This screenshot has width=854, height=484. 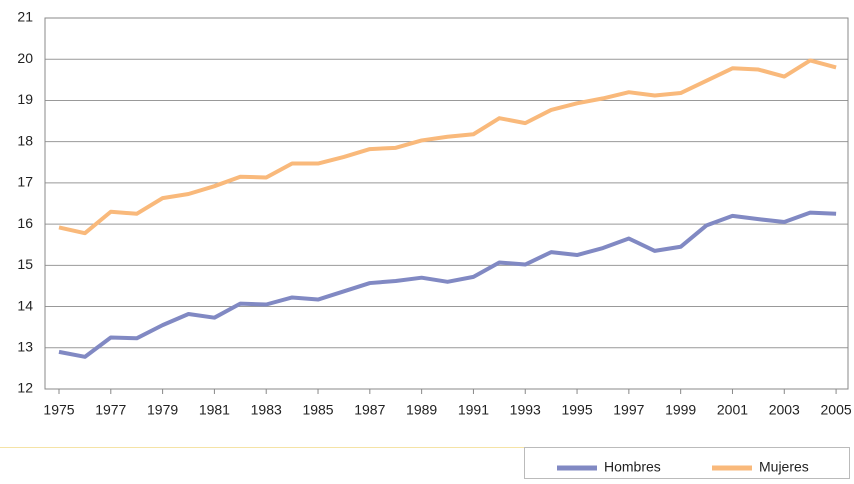 I want to click on x-tick-label: 1987, so click(x=369, y=410).